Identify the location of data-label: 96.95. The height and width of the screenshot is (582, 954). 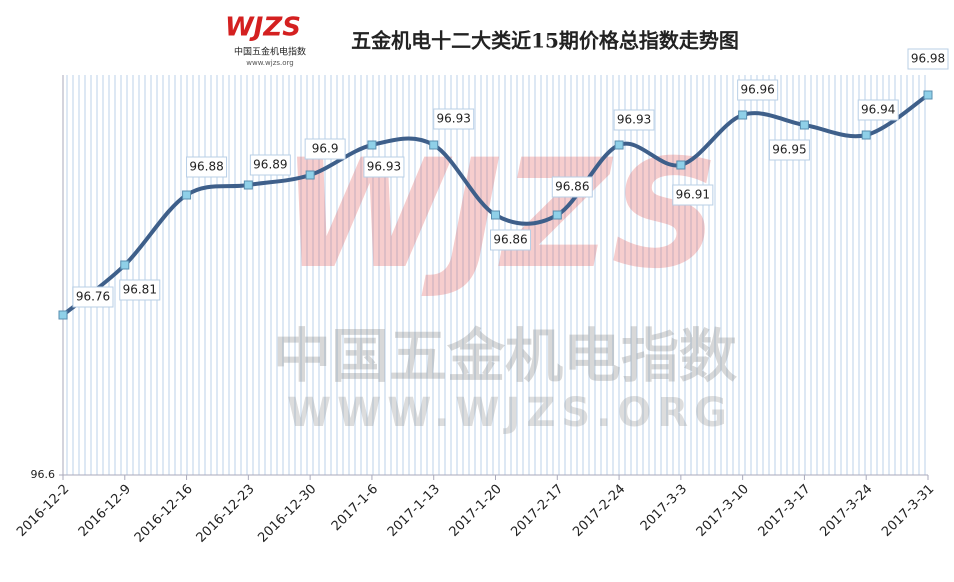
(789, 150).